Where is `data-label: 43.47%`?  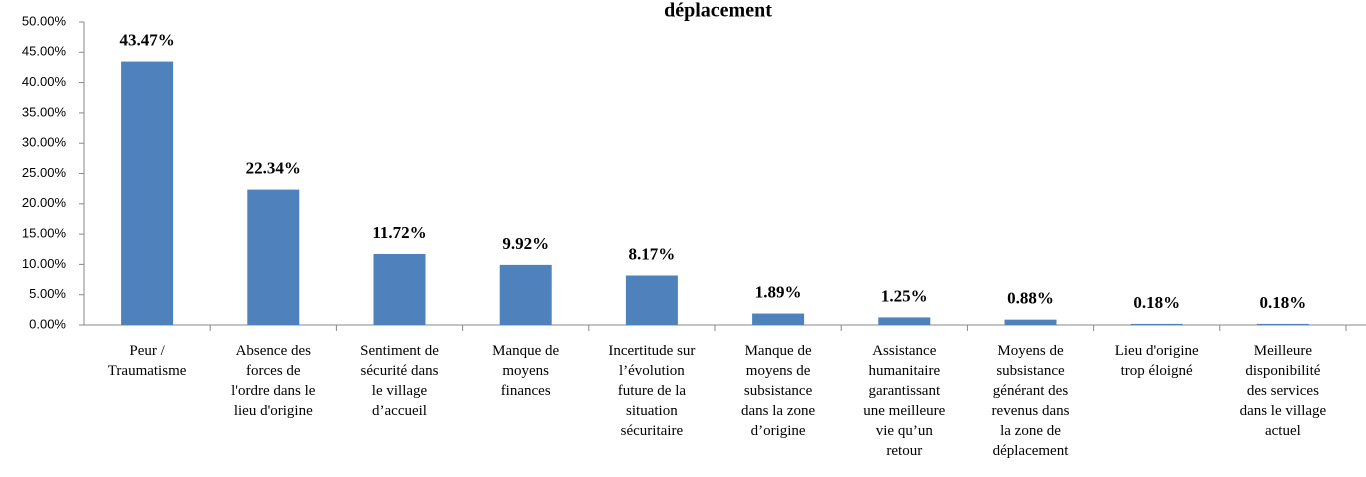 data-label: 43.47% is located at coordinates (146, 39).